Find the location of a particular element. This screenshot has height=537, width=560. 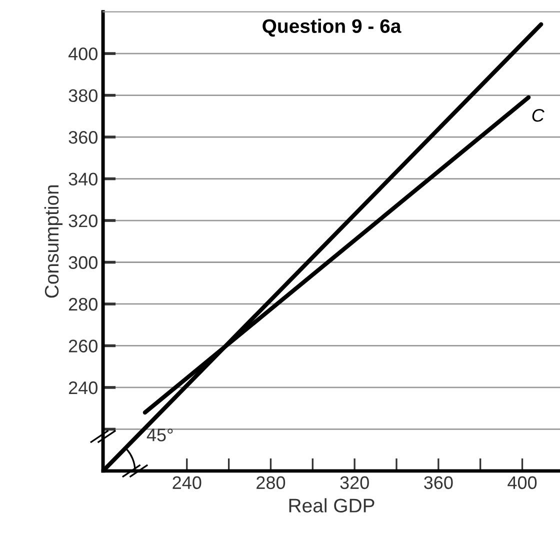

y-tick-label: 340 is located at coordinates (83, 179).